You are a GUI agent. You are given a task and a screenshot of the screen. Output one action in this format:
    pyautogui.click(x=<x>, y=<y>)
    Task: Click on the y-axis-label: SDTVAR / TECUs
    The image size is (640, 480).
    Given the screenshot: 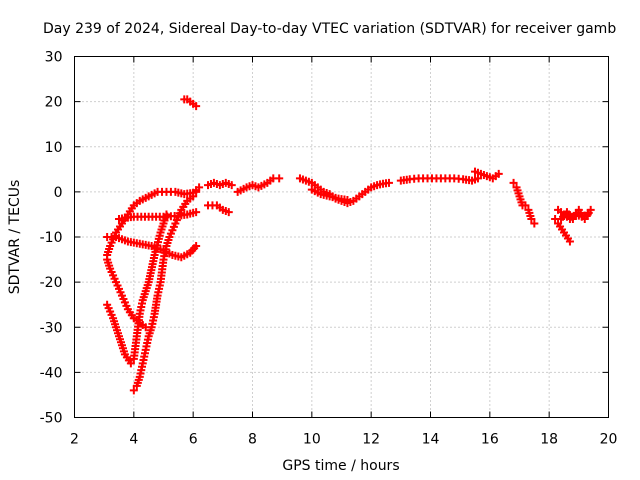 What is the action you would take?
    pyautogui.click(x=15, y=237)
    